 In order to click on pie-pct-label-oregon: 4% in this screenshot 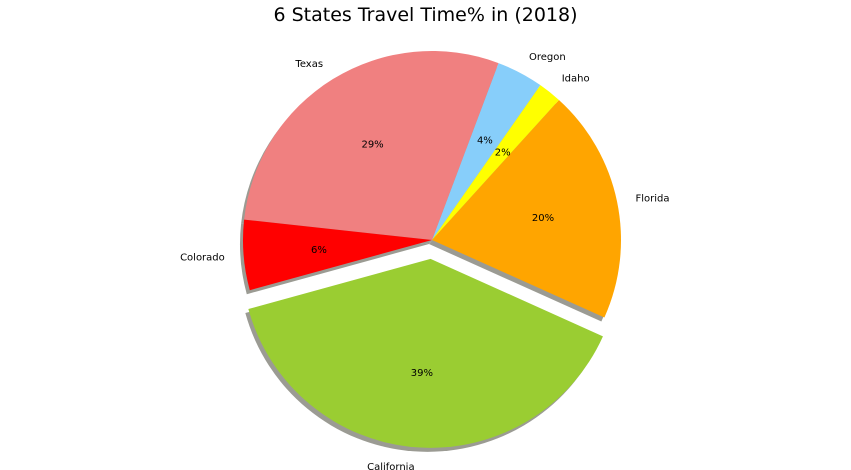, I will do `click(485, 141)`.